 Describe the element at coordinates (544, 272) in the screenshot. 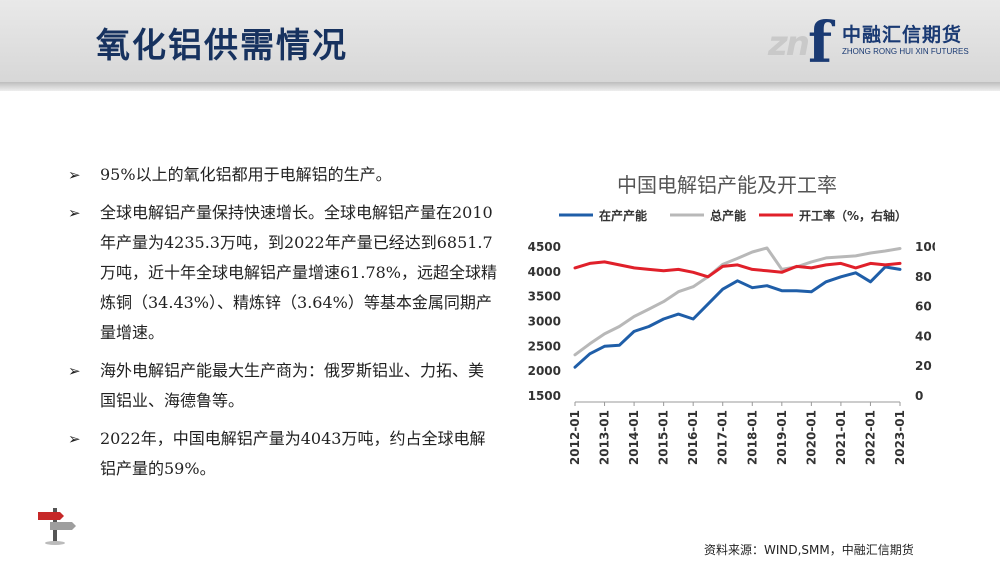

I see `y-left-tick-label: 4000` at that location.